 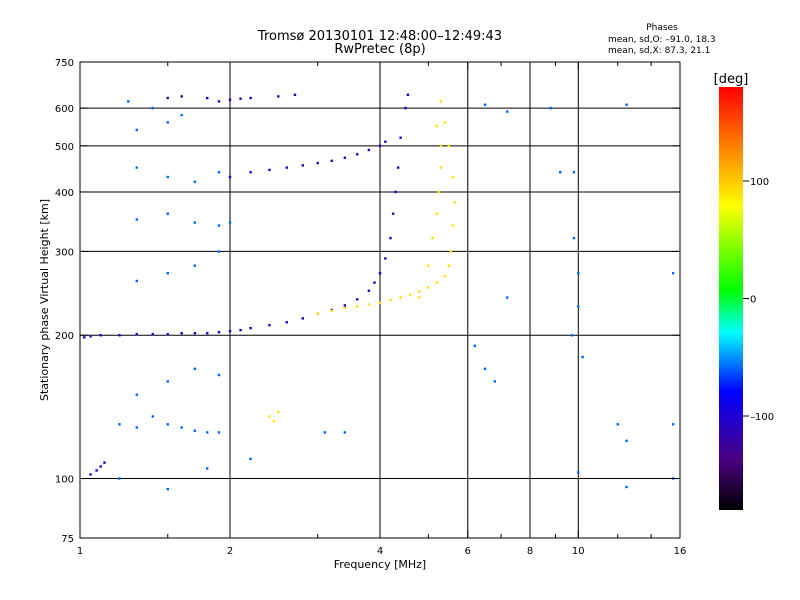 I want to click on chart-title-line1: Tromsø 20130101 12:48:00–12:49:43, so click(x=379, y=36).